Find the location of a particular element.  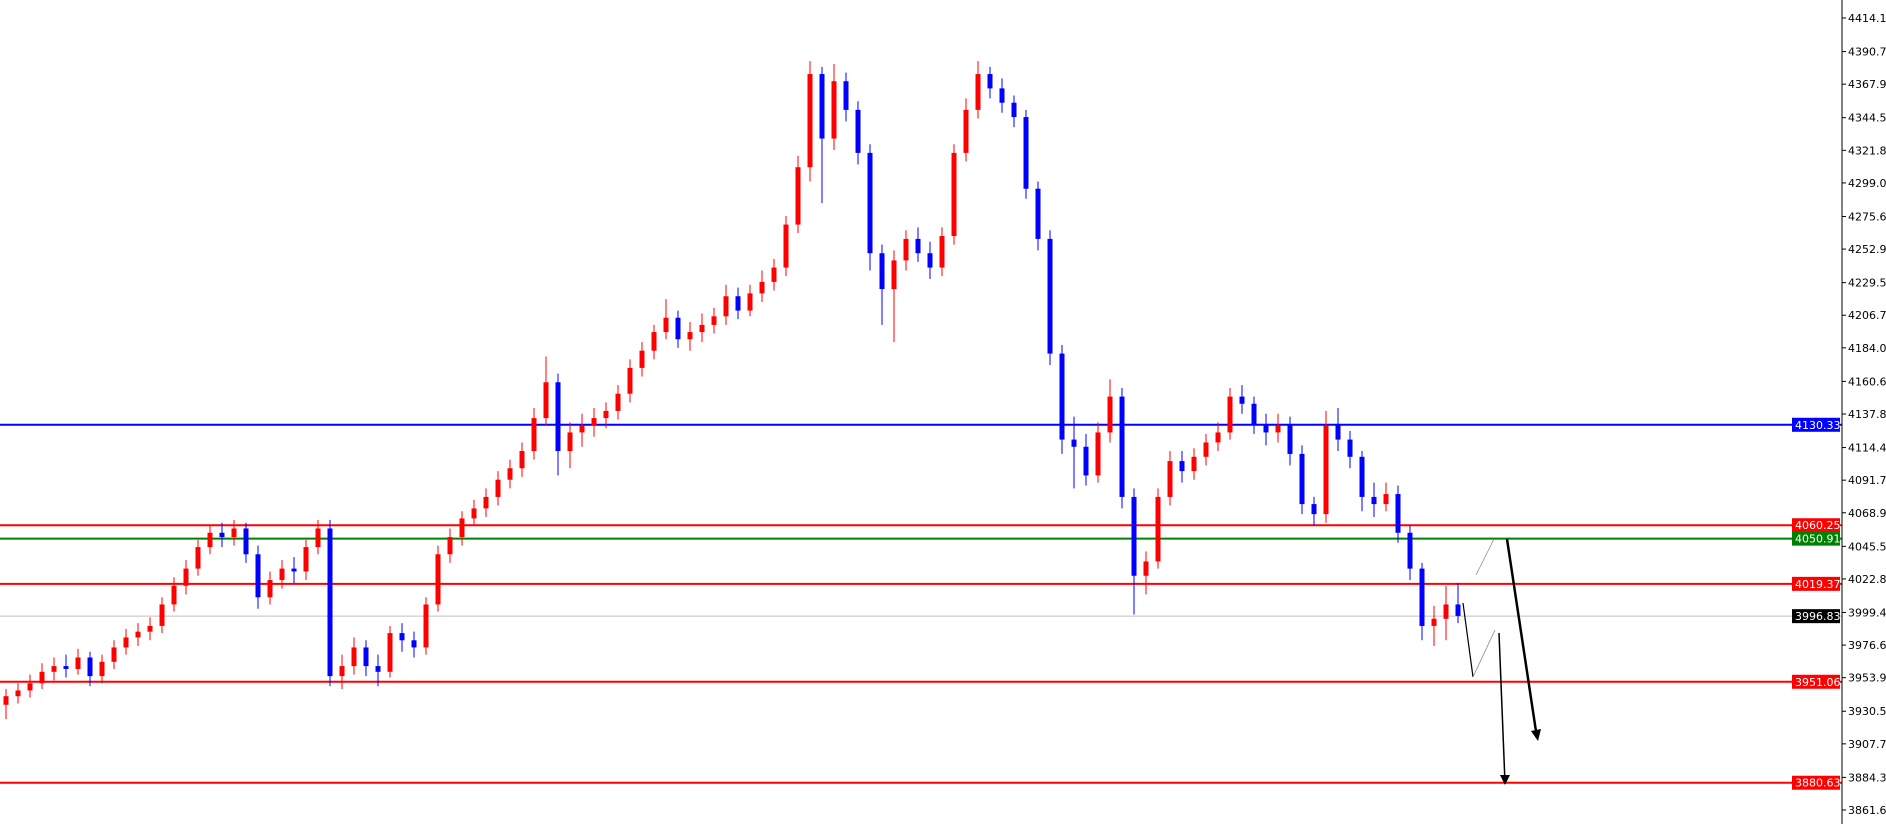

y-tick-label: 4252.90 is located at coordinates (1867, 249).